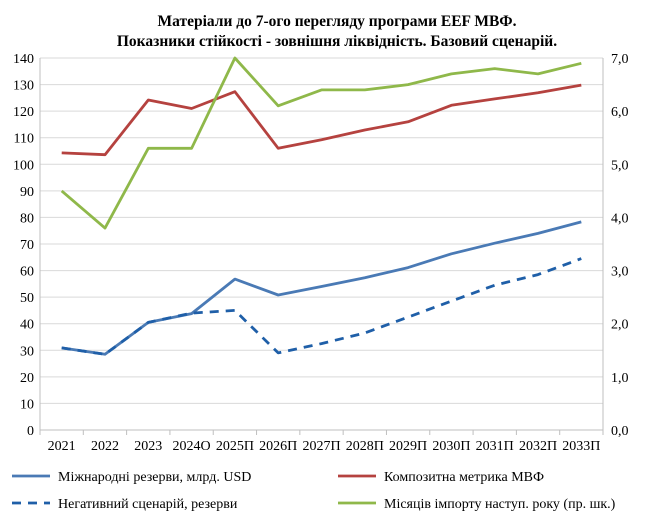  What do you see at coordinates (27, 245) in the screenshot?
I see `y-left-tick-label: 70` at bounding box center [27, 245].